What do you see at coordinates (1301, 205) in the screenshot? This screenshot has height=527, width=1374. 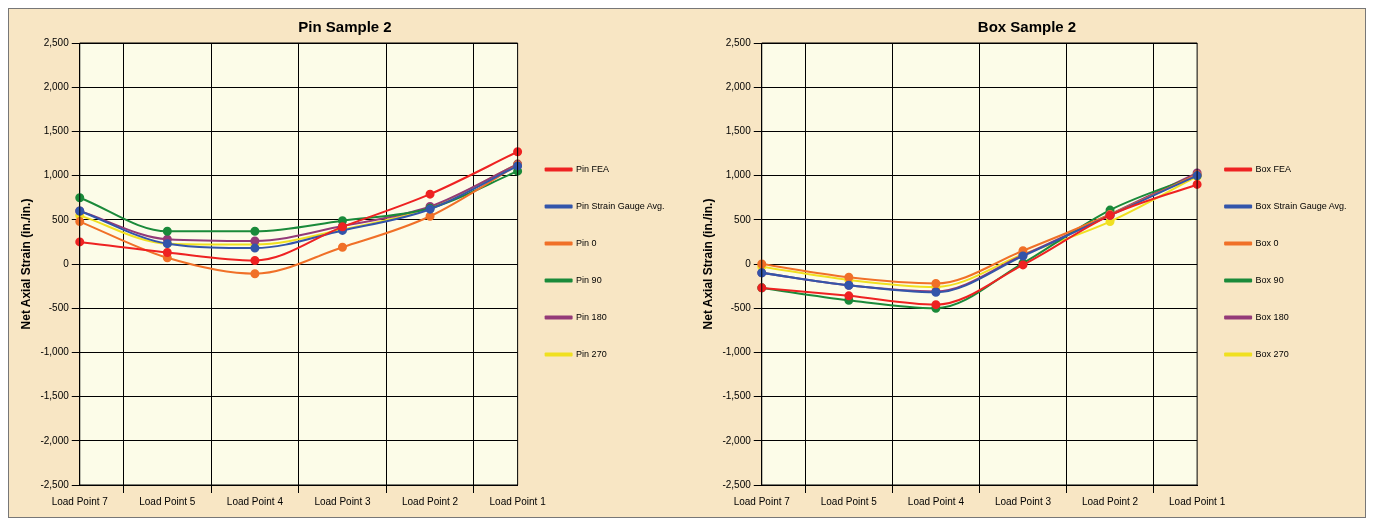 I see `legend-label: Box Strain Gauge Avg.` at bounding box center [1301, 205].